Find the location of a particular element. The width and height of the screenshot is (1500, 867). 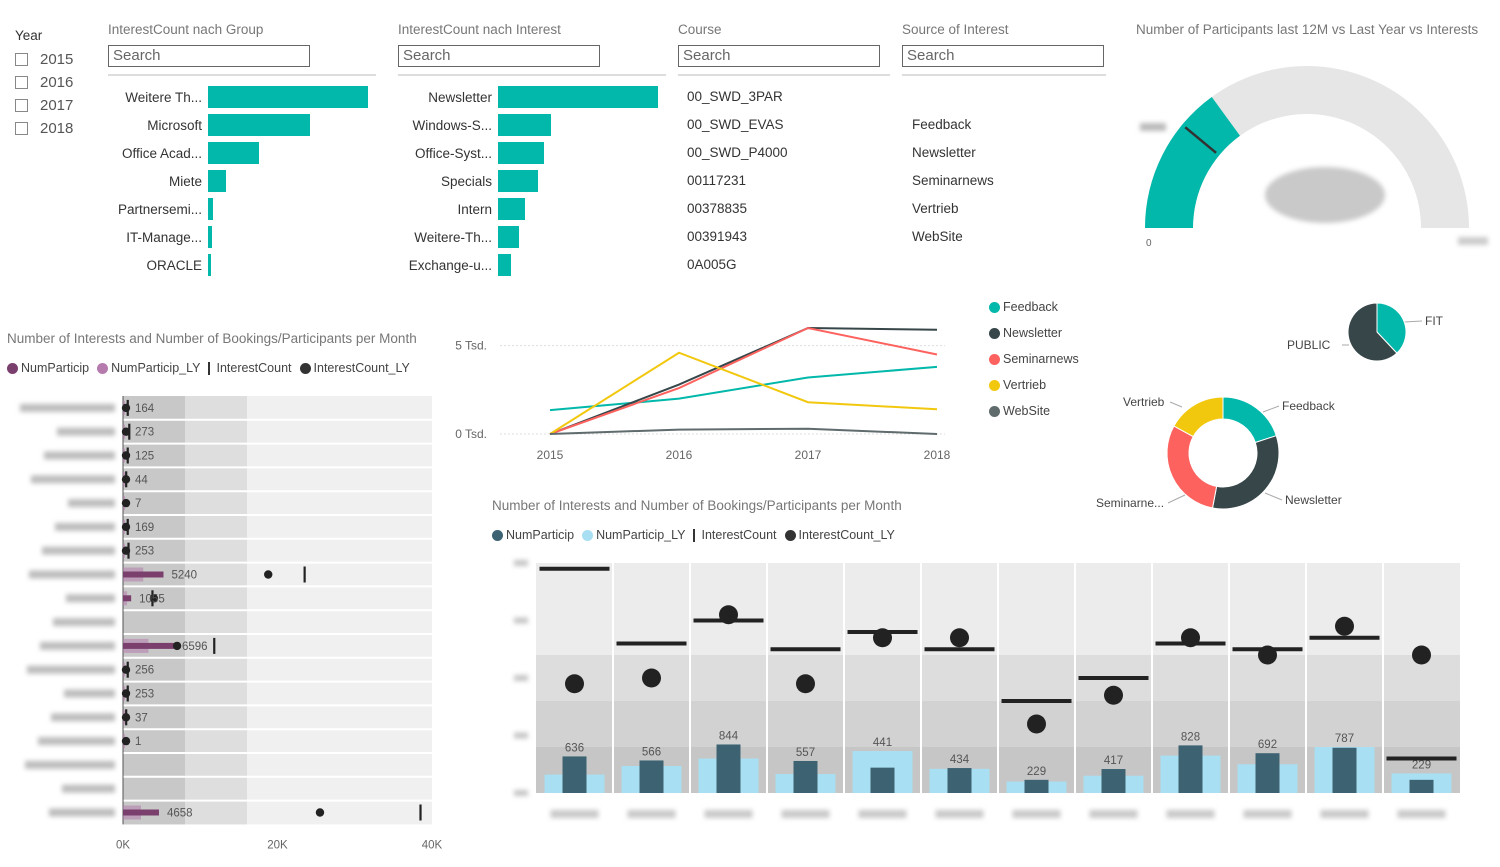

series-line-seminarnews is located at coordinates (743, 380).